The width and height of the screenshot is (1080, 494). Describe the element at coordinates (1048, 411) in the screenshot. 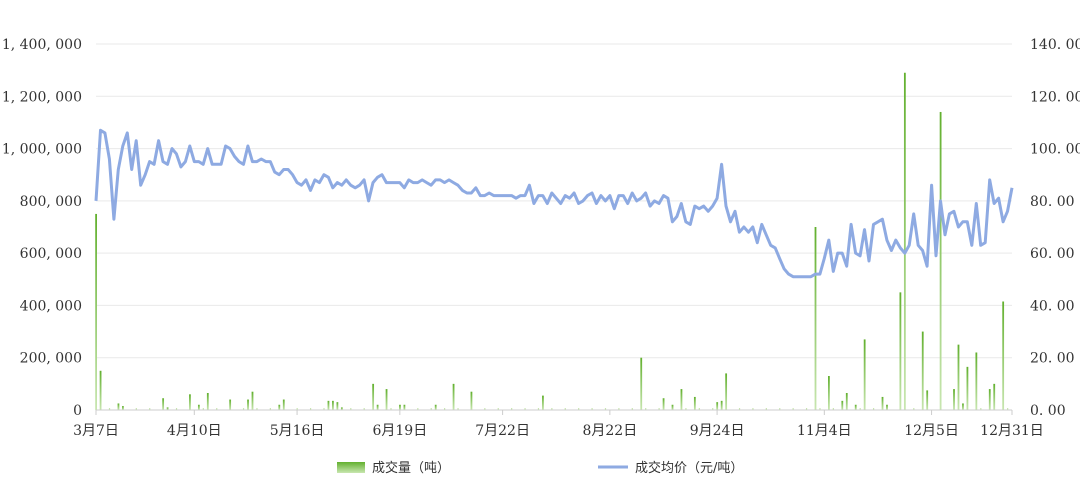

I see `right-tick-label: 0. 00` at that location.